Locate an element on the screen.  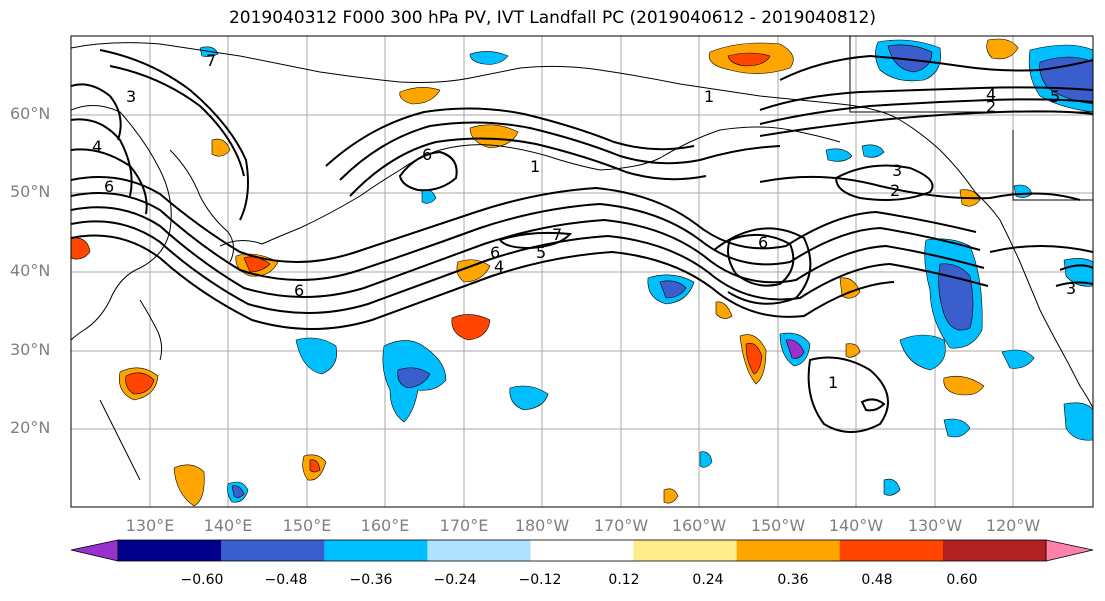
colorbar-tick: 0.12 is located at coordinates (624, 580).